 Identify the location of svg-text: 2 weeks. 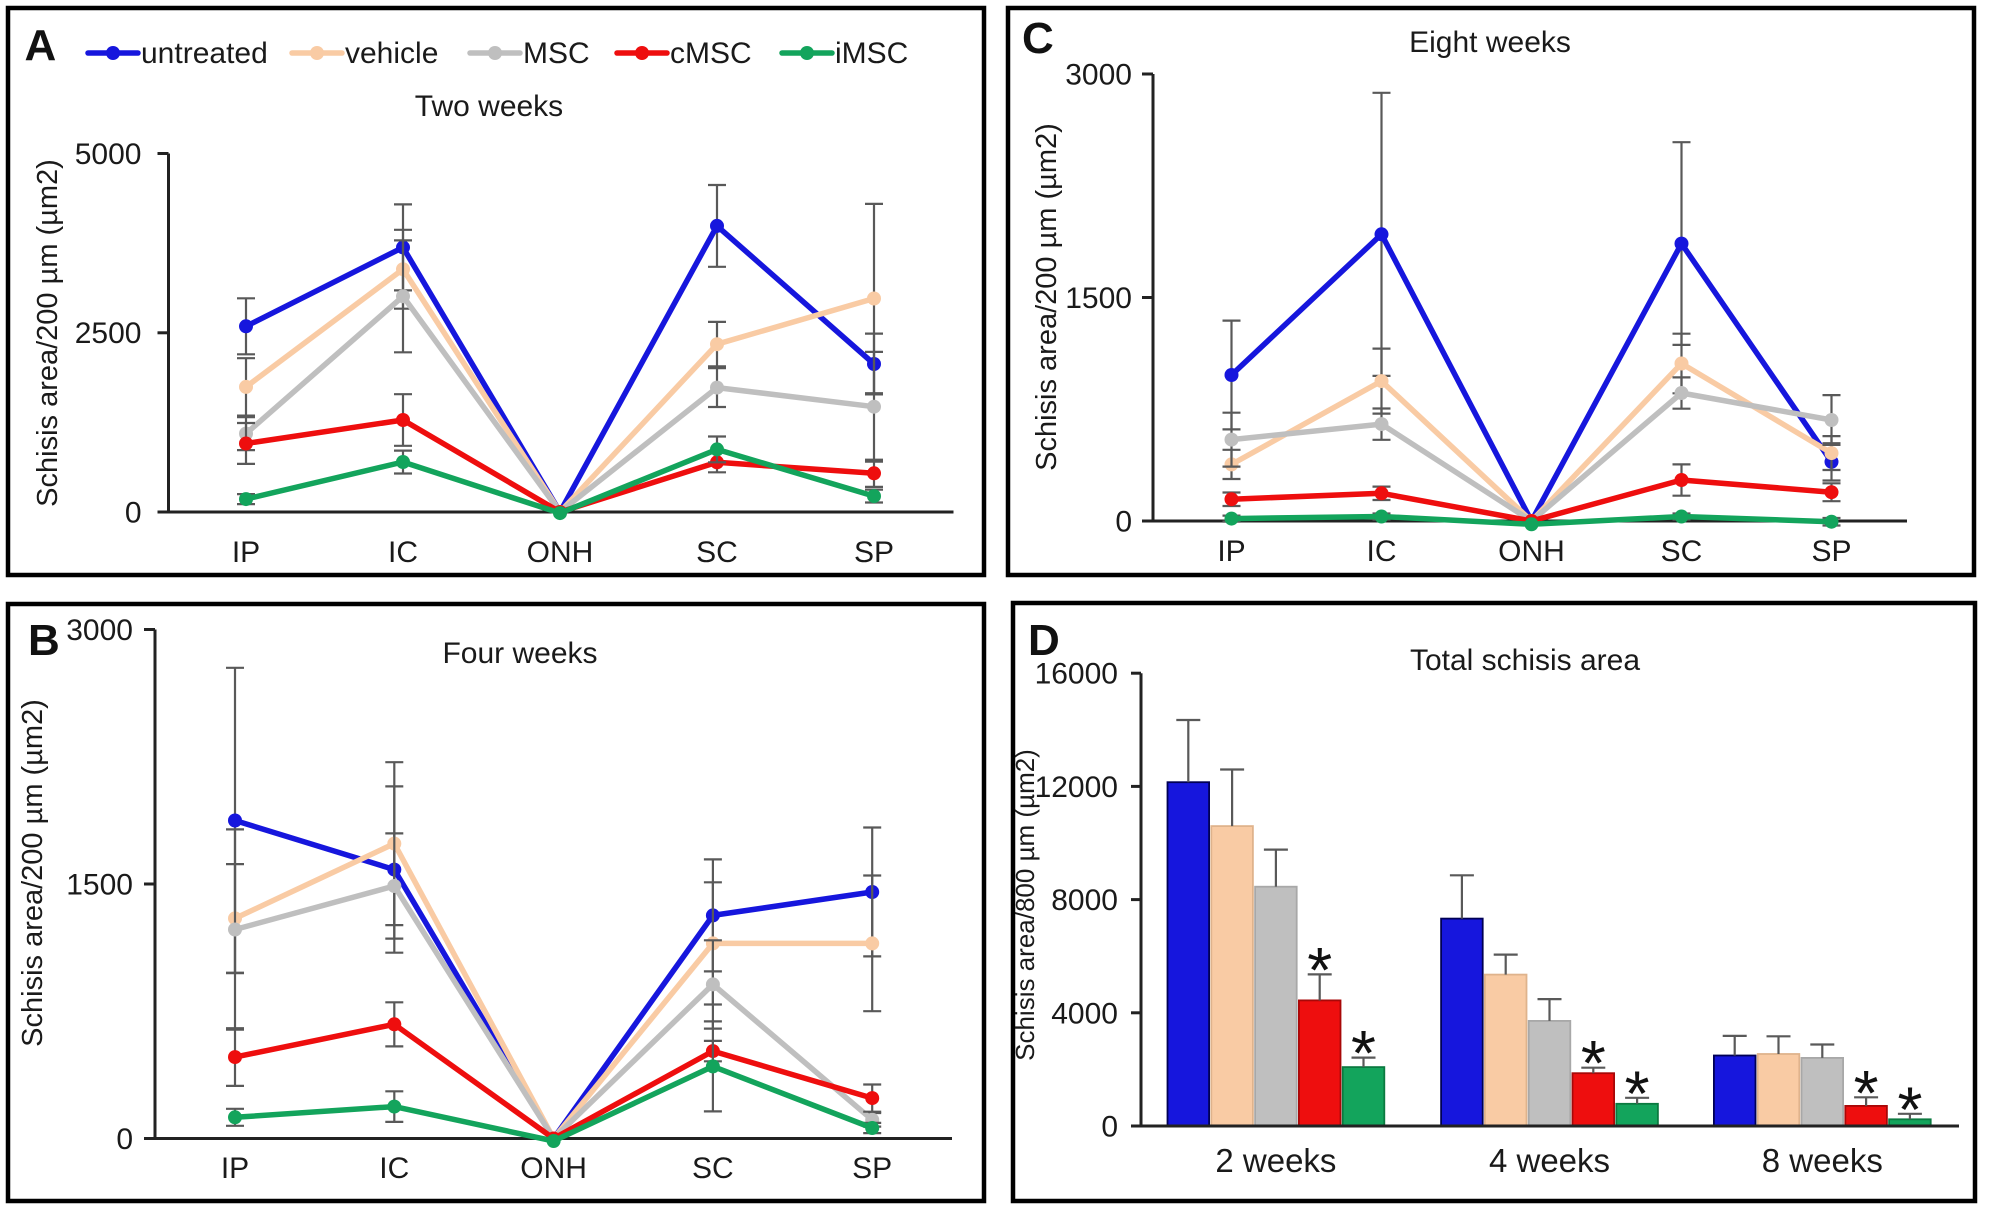
(1275, 1160).